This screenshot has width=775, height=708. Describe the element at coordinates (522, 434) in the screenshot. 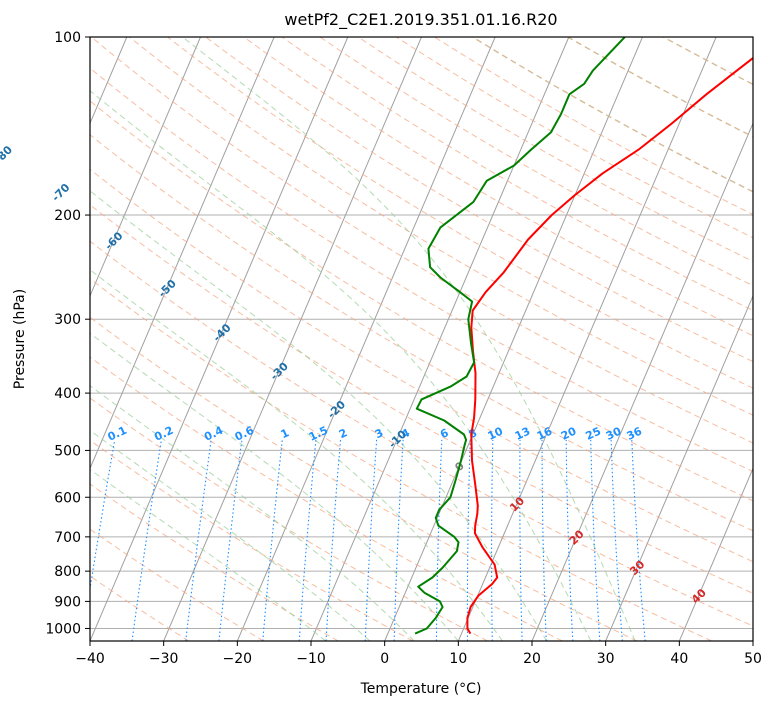

I see `mixing-ratio-label: 13` at that location.